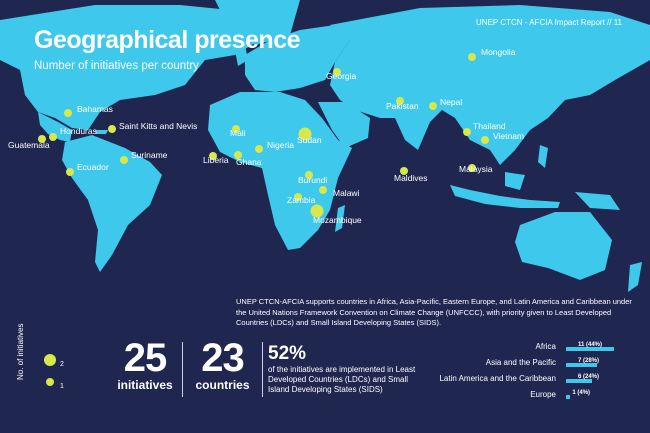 The height and width of the screenshot is (433, 650). What do you see at coordinates (249, 162) in the screenshot?
I see `label-ghana: Ghana` at bounding box center [249, 162].